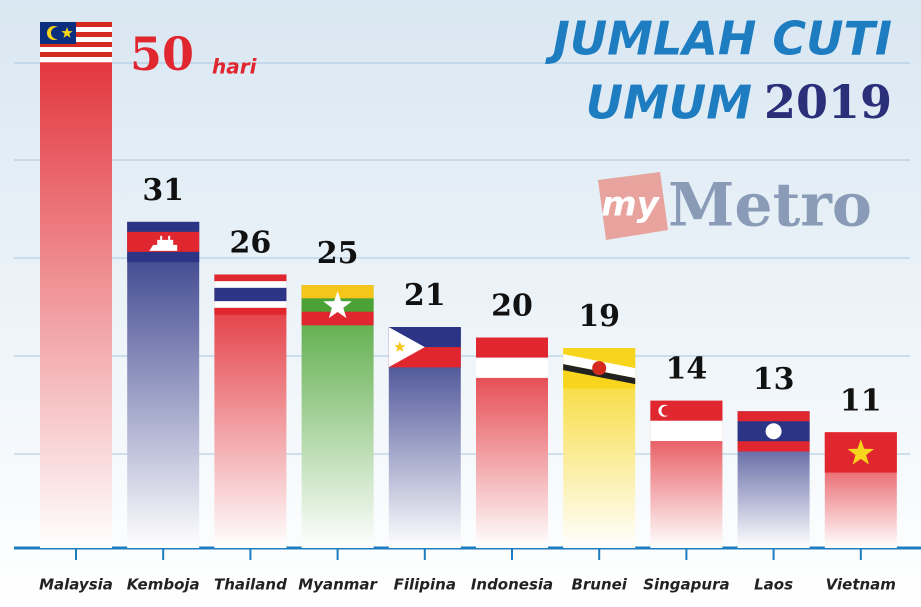  Describe the element at coordinates (338, 585) in the screenshot. I see `x-tick-label: Myanmar` at that location.